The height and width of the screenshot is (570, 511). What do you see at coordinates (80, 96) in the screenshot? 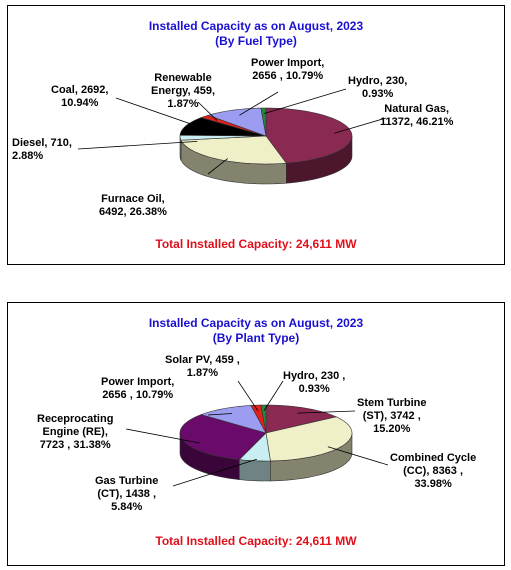
I see `slice-label-coal: Coal, 2692, 10.94%` at bounding box center [80, 96].